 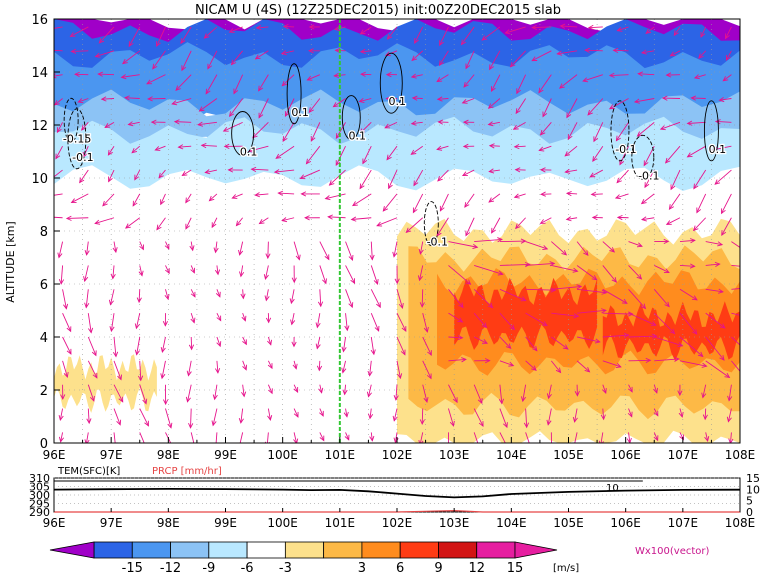 I want to click on colorbar-tick-label: -3, so click(x=285, y=568).